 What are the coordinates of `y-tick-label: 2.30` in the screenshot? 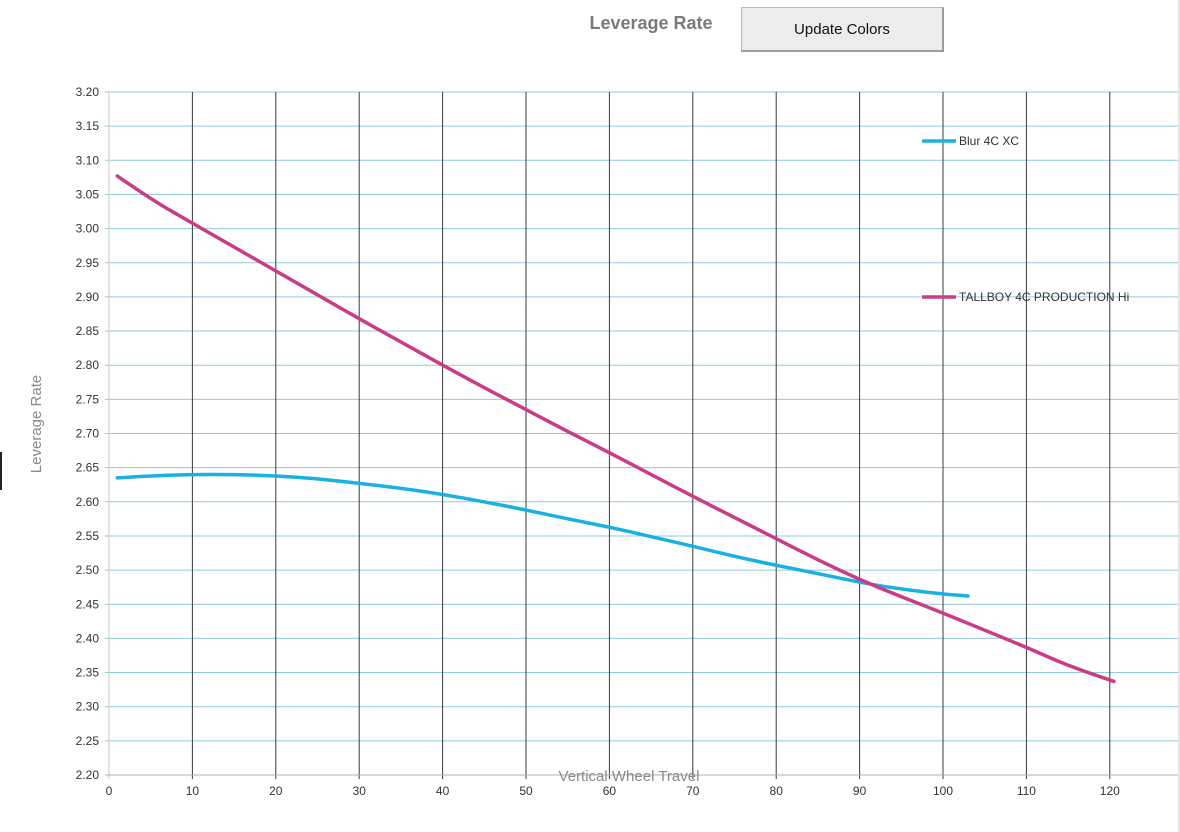 It's located at (88, 707).